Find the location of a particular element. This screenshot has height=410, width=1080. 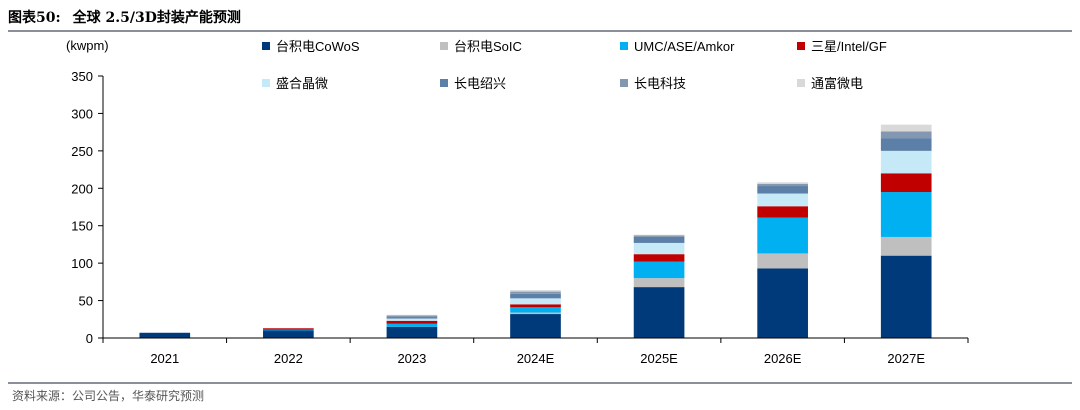

legend-item: 长电绍兴 is located at coordinates (473, 83).